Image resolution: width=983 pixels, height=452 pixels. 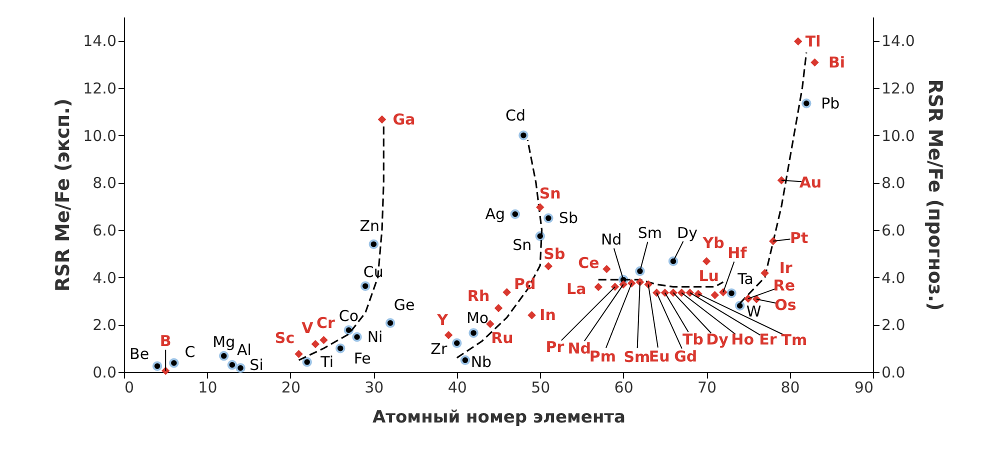 I want to click on annotation: Rh, so click(x=478, y=296).